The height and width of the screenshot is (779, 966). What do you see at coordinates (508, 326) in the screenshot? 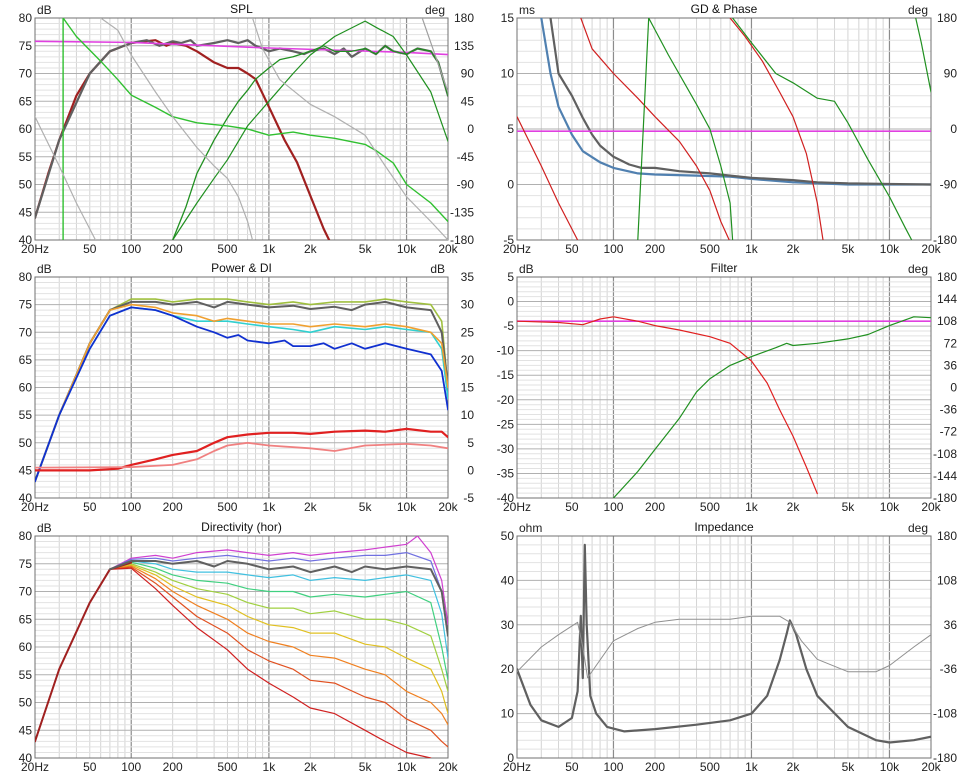
I see `y-tick-label: -5` at bounding box center [508, 326].